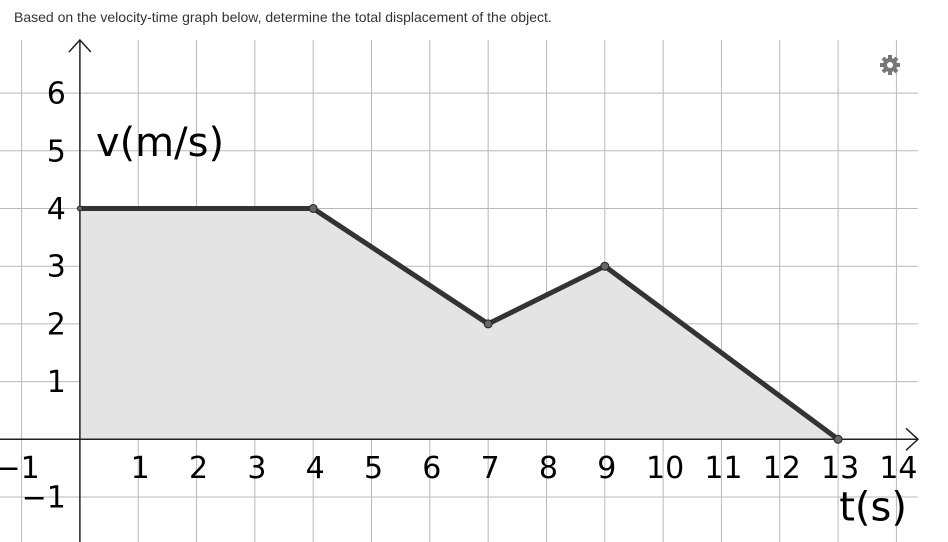 The height and width of the screenshot is (542, 948). Describe the element at coordinates (873, 507) in the screenshot. I see `x-axis-title: t(s)` at that location.